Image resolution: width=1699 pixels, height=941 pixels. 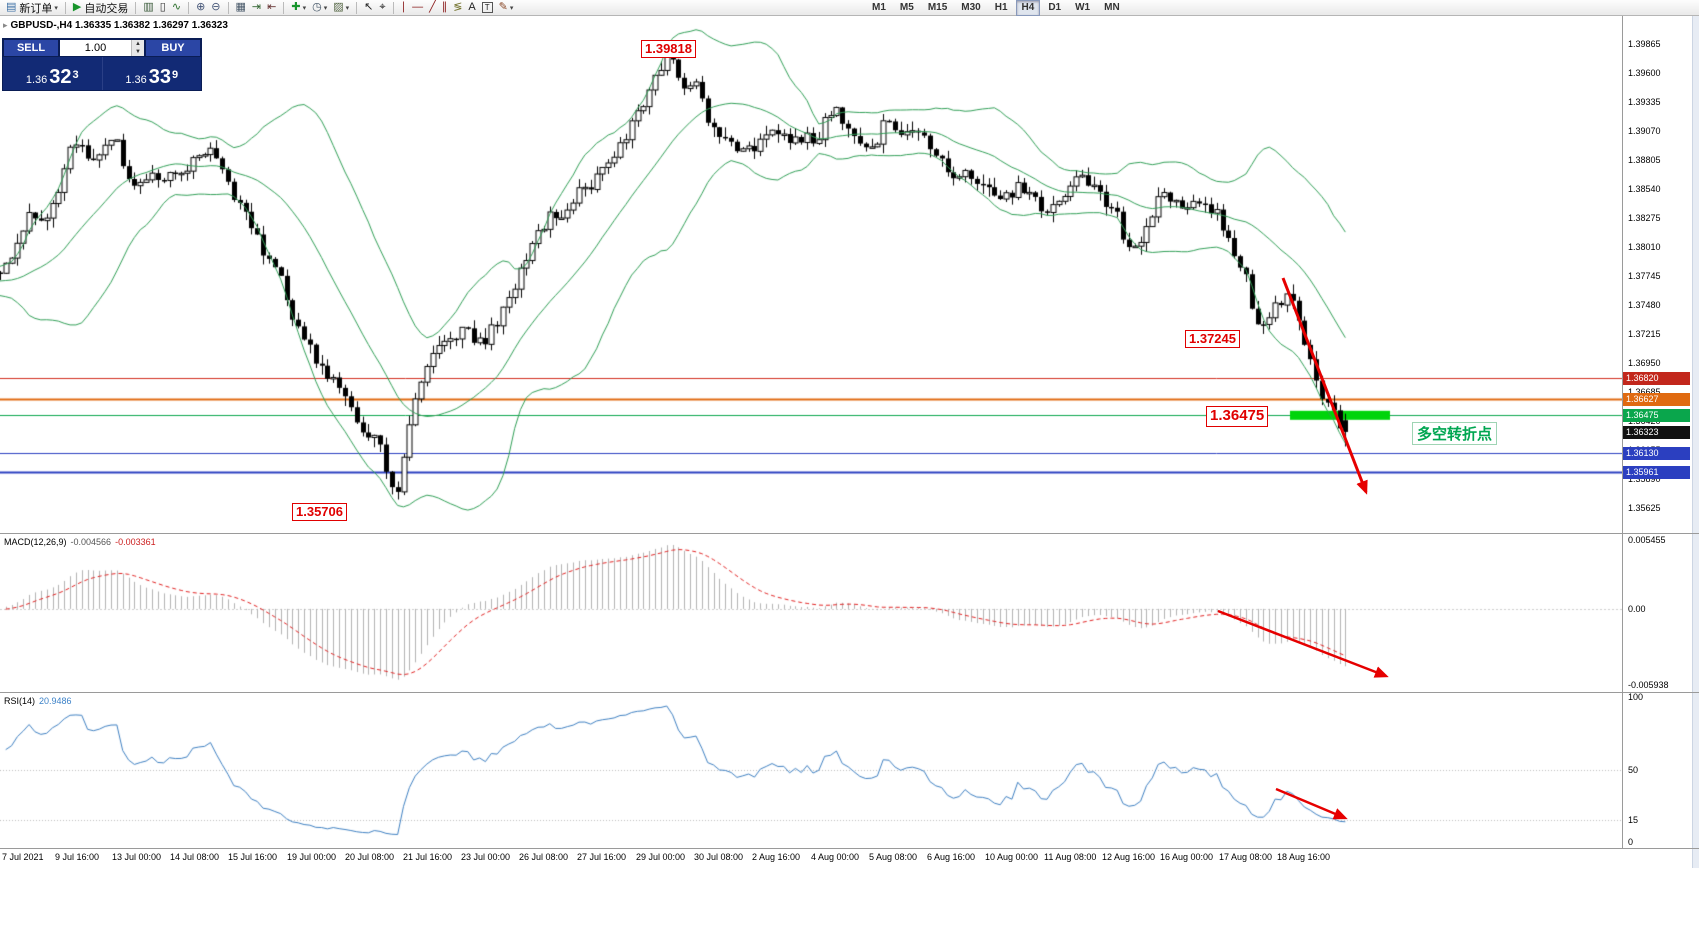 I want to click on new-order-icon: ▤, so click(x=11, y=7).